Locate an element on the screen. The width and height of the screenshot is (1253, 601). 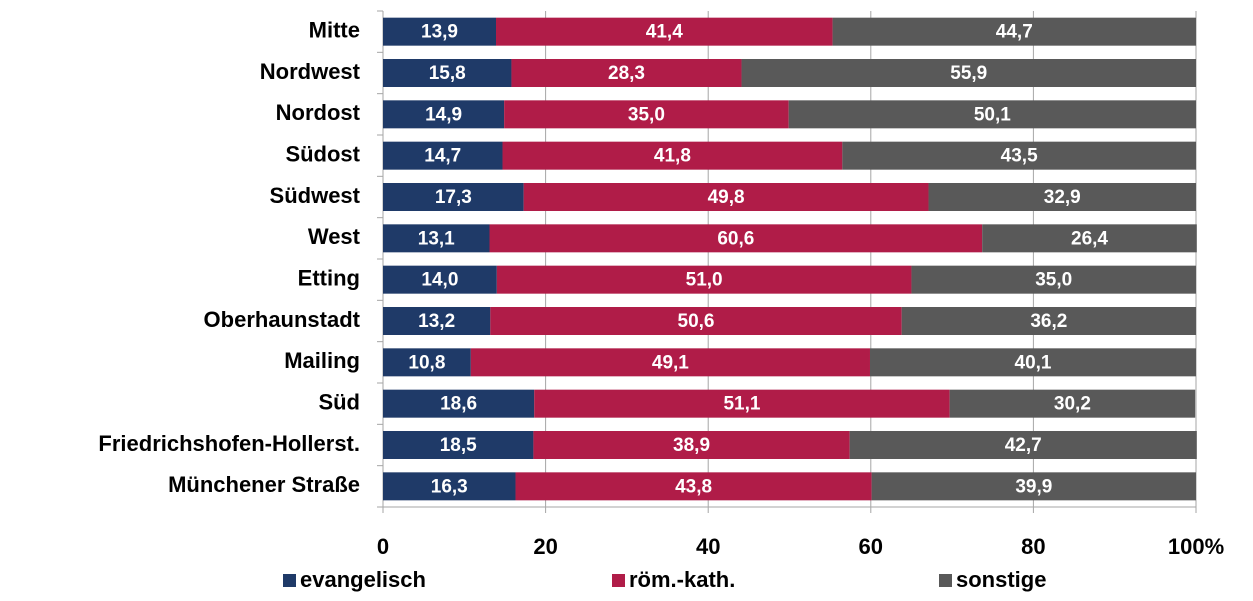
value-label: 41,4 is located at coordinates (664, 32).